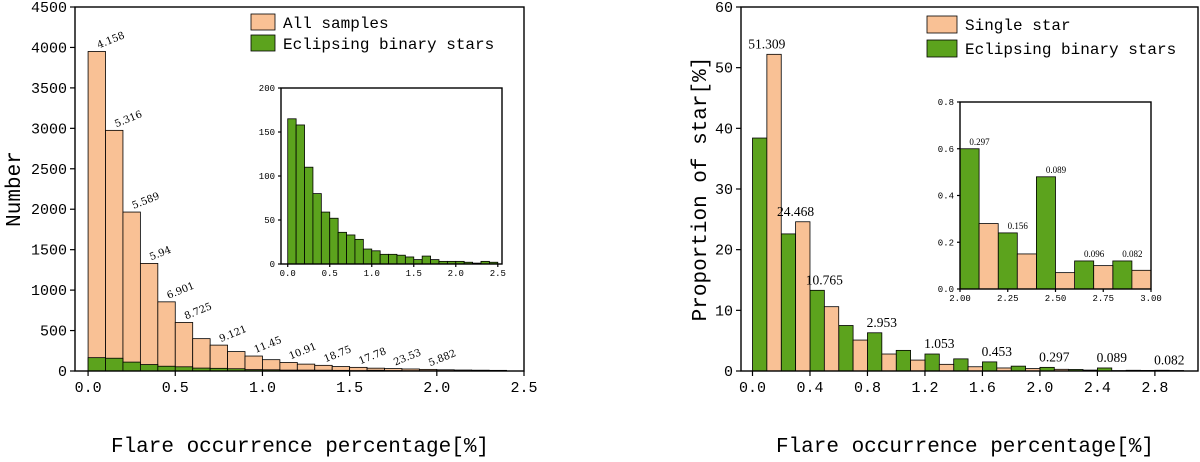 The width and height of the screenshot is (1200, 462). I want to click on left-inset-x-tick-label: 2.0, so click(456, 274).